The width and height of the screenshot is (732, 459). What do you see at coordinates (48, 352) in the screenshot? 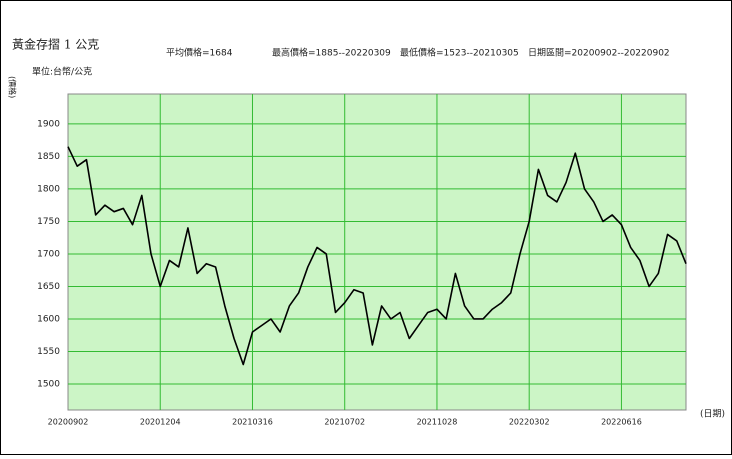
I see `y-tick-label: 1550` at bounding box center [48, 352].